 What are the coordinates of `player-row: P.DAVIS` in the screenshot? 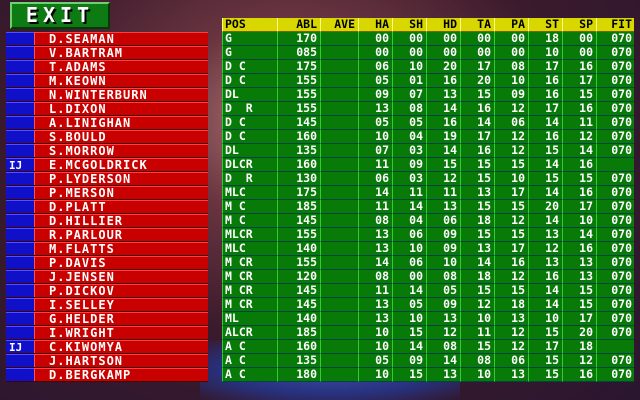 It's located at (107, 263).